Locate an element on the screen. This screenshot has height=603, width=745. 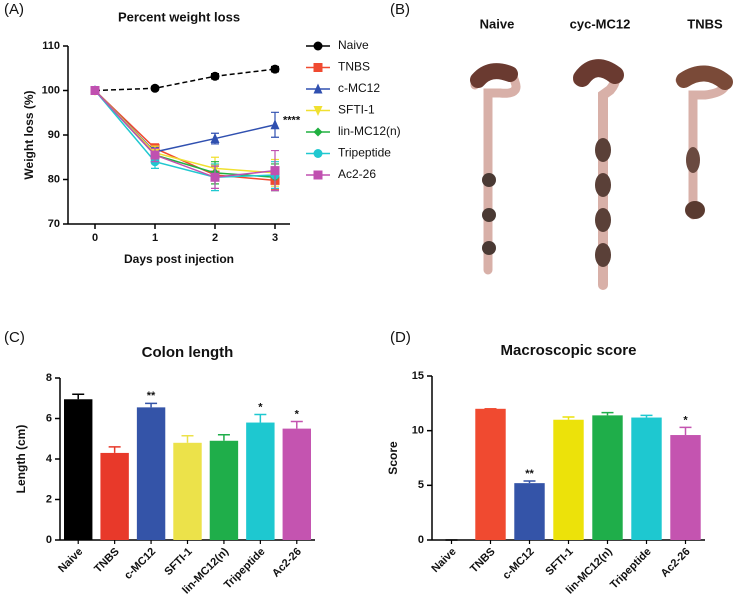
y-tick-label: 10 is located at coordinates (418, 431).